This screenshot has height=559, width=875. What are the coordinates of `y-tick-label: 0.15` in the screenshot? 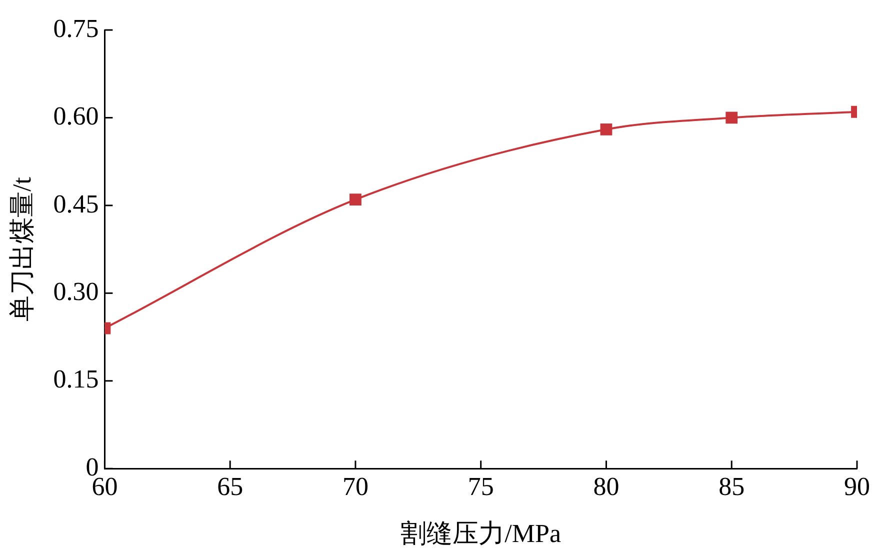 It's located at (76, 379).